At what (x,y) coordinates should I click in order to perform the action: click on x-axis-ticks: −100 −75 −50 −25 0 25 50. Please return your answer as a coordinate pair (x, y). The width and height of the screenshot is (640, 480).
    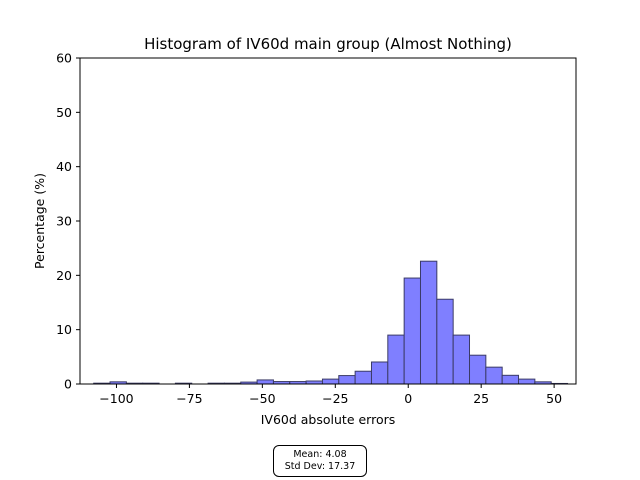
    Looking at the image, I should click on (330, 395).